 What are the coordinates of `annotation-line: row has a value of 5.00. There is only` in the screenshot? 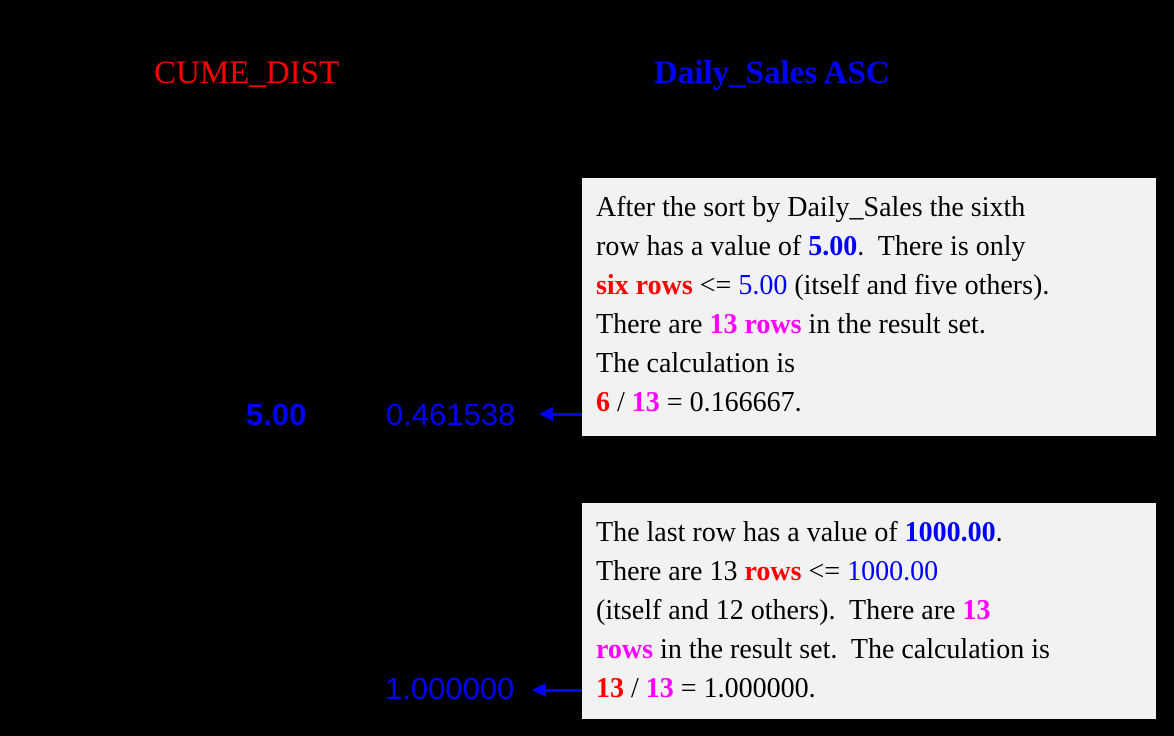 It's located at (869, 246).